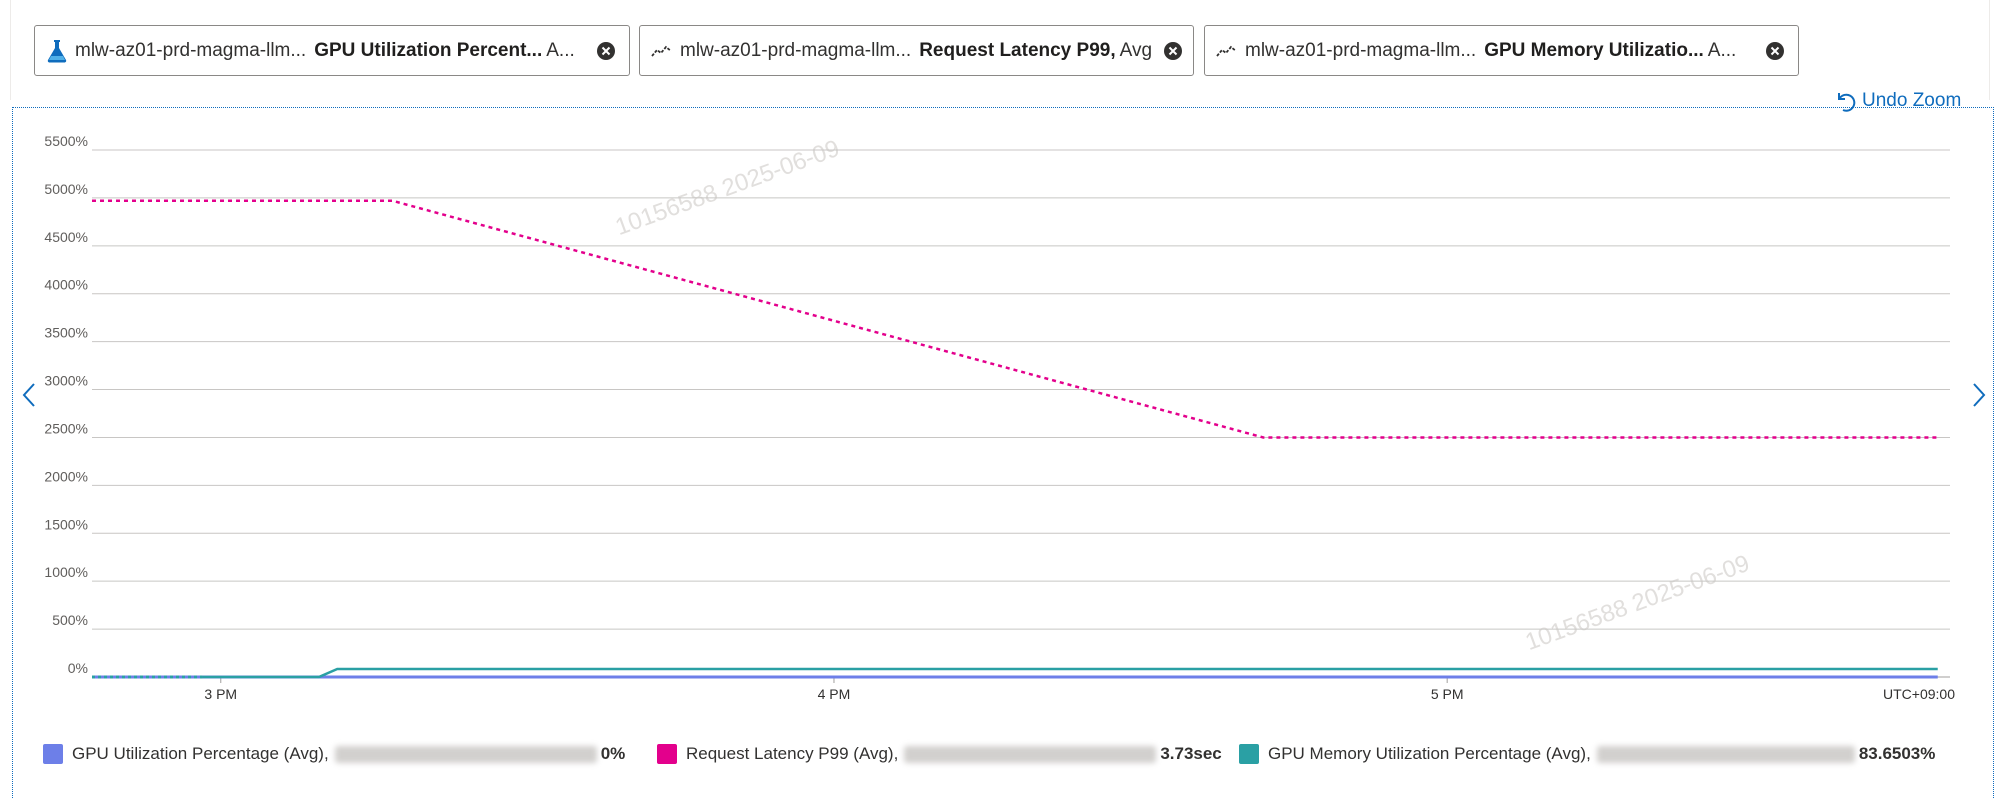  I want to click on undo-zoom-label: Undo Zoom, so click(1912, 100).